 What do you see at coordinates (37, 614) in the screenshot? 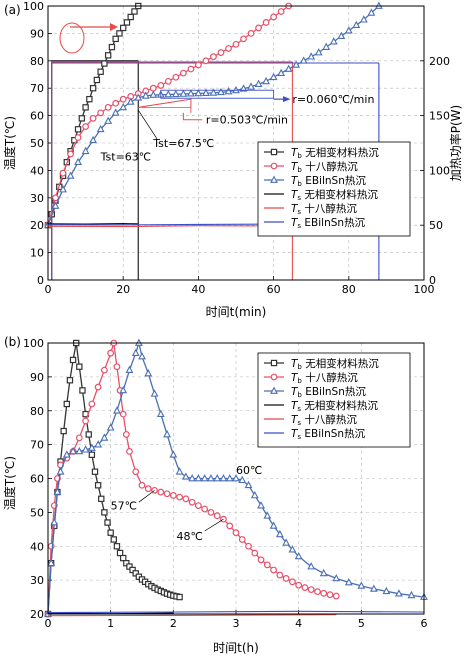
I see `y-tick-label: 20` at bounding box center [37, 614].